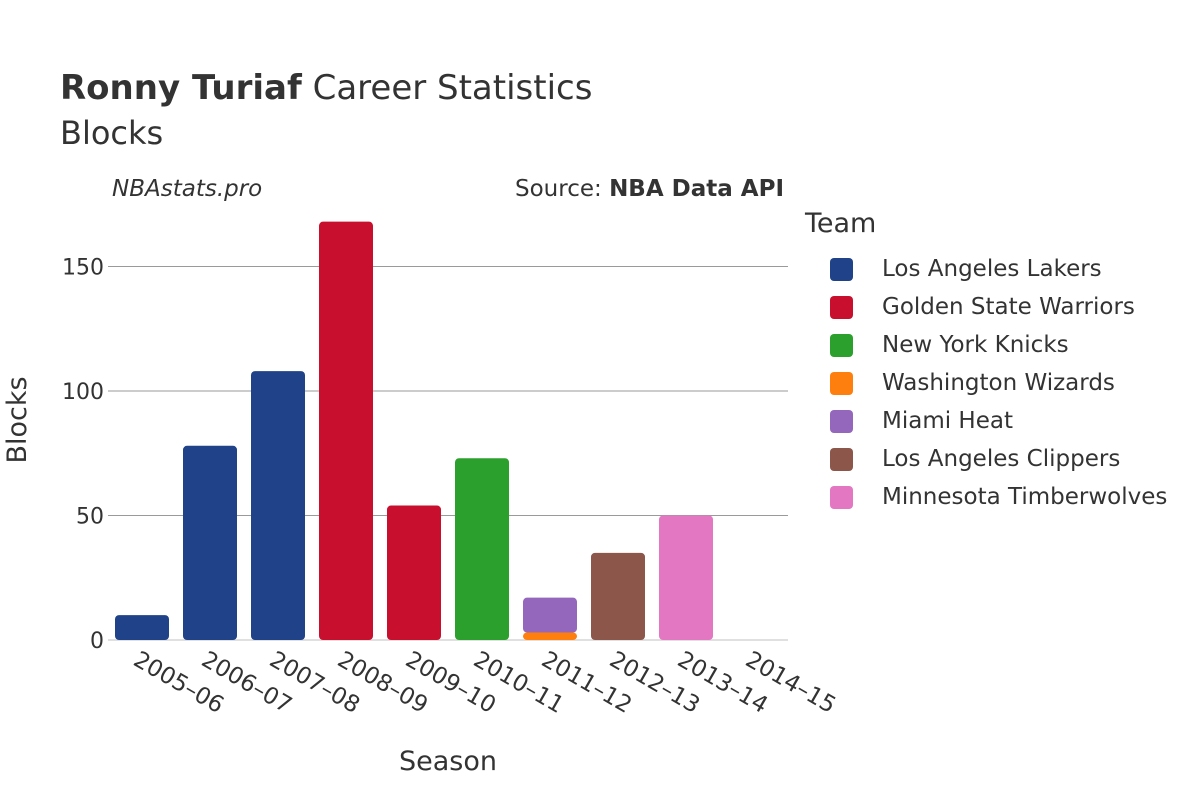  What do you see at coordinates (448, 761) in the screenshot?
I see `x-axis-label: Season` at bounding box center [448, 761].